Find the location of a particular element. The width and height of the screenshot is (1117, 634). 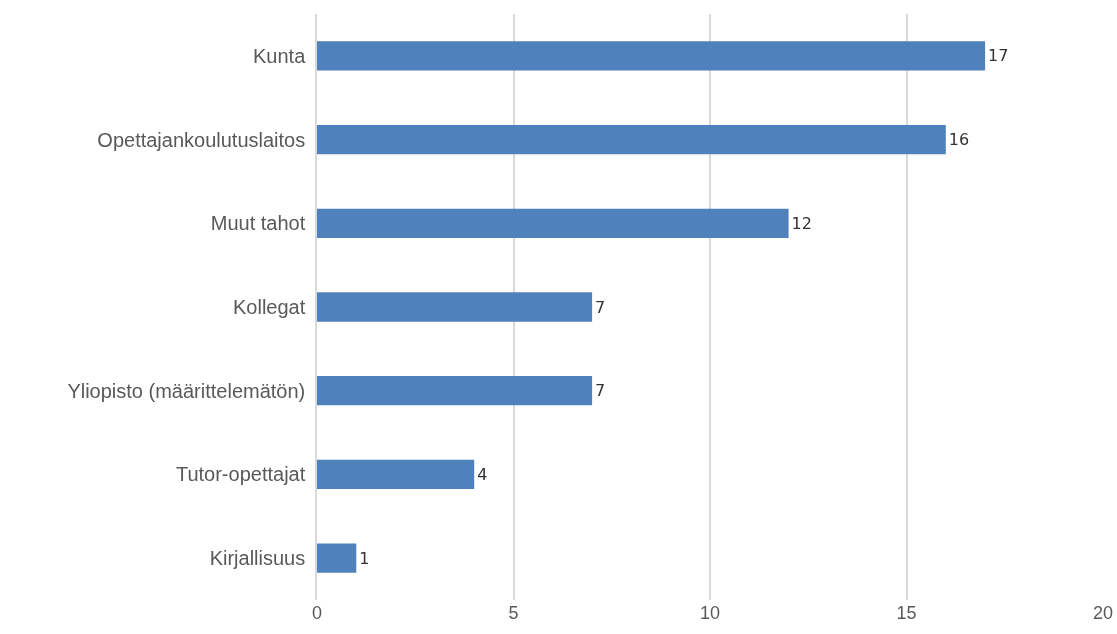

y-tick-label: Kirjallisuus is located at coordinates (257, 558).